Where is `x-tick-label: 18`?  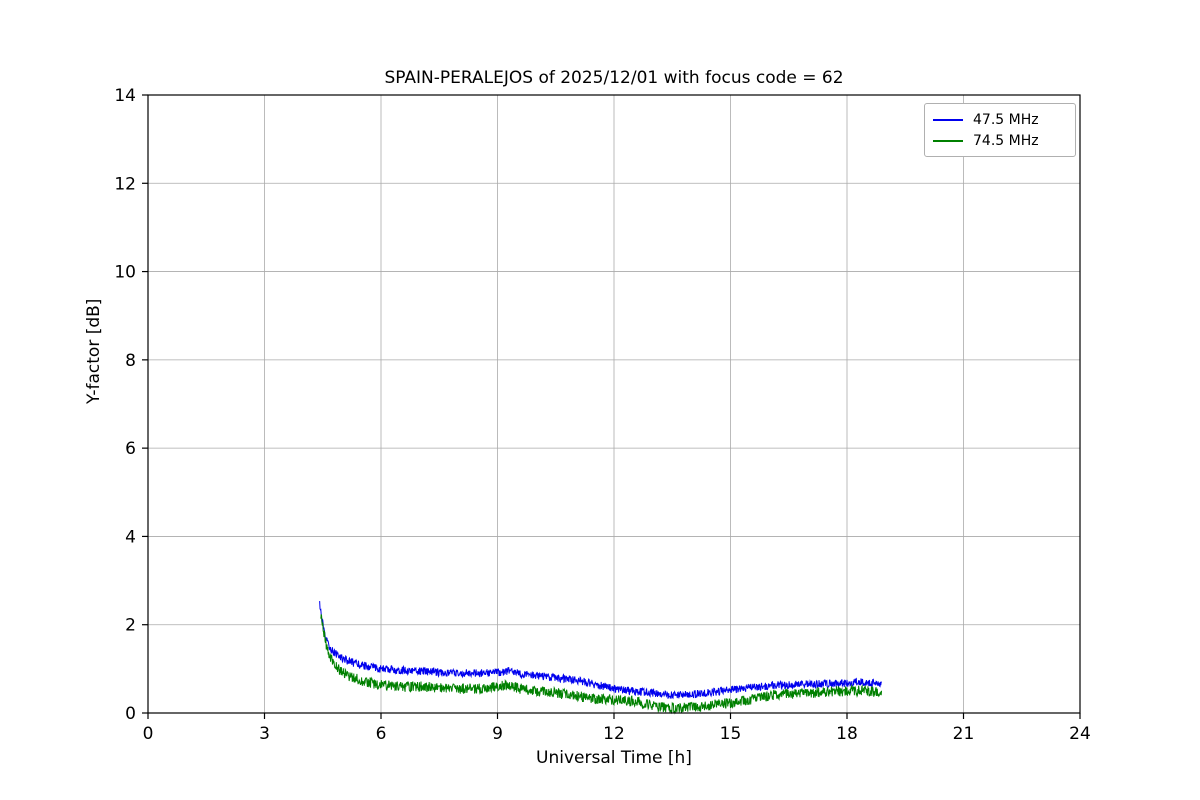 x-tick-label: 18 is located at coordinates (847, 734).